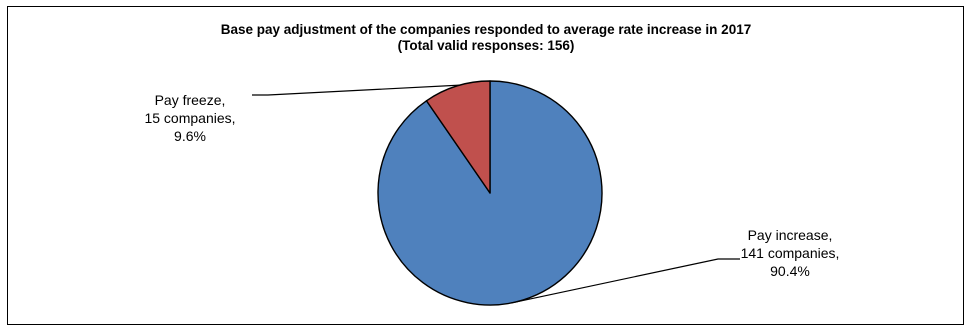 This screenshot has height=328, width=972. I want to click on slice-label-pay-increase-line-1: Pay increase,, so click(790, 235).